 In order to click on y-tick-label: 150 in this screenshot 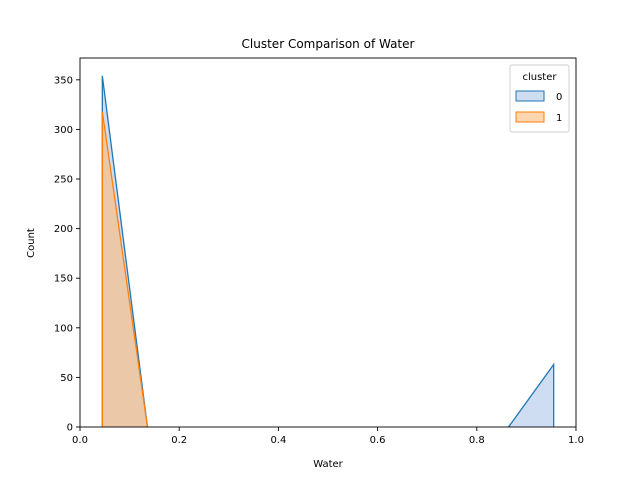, I will do `click(63, 279)`.